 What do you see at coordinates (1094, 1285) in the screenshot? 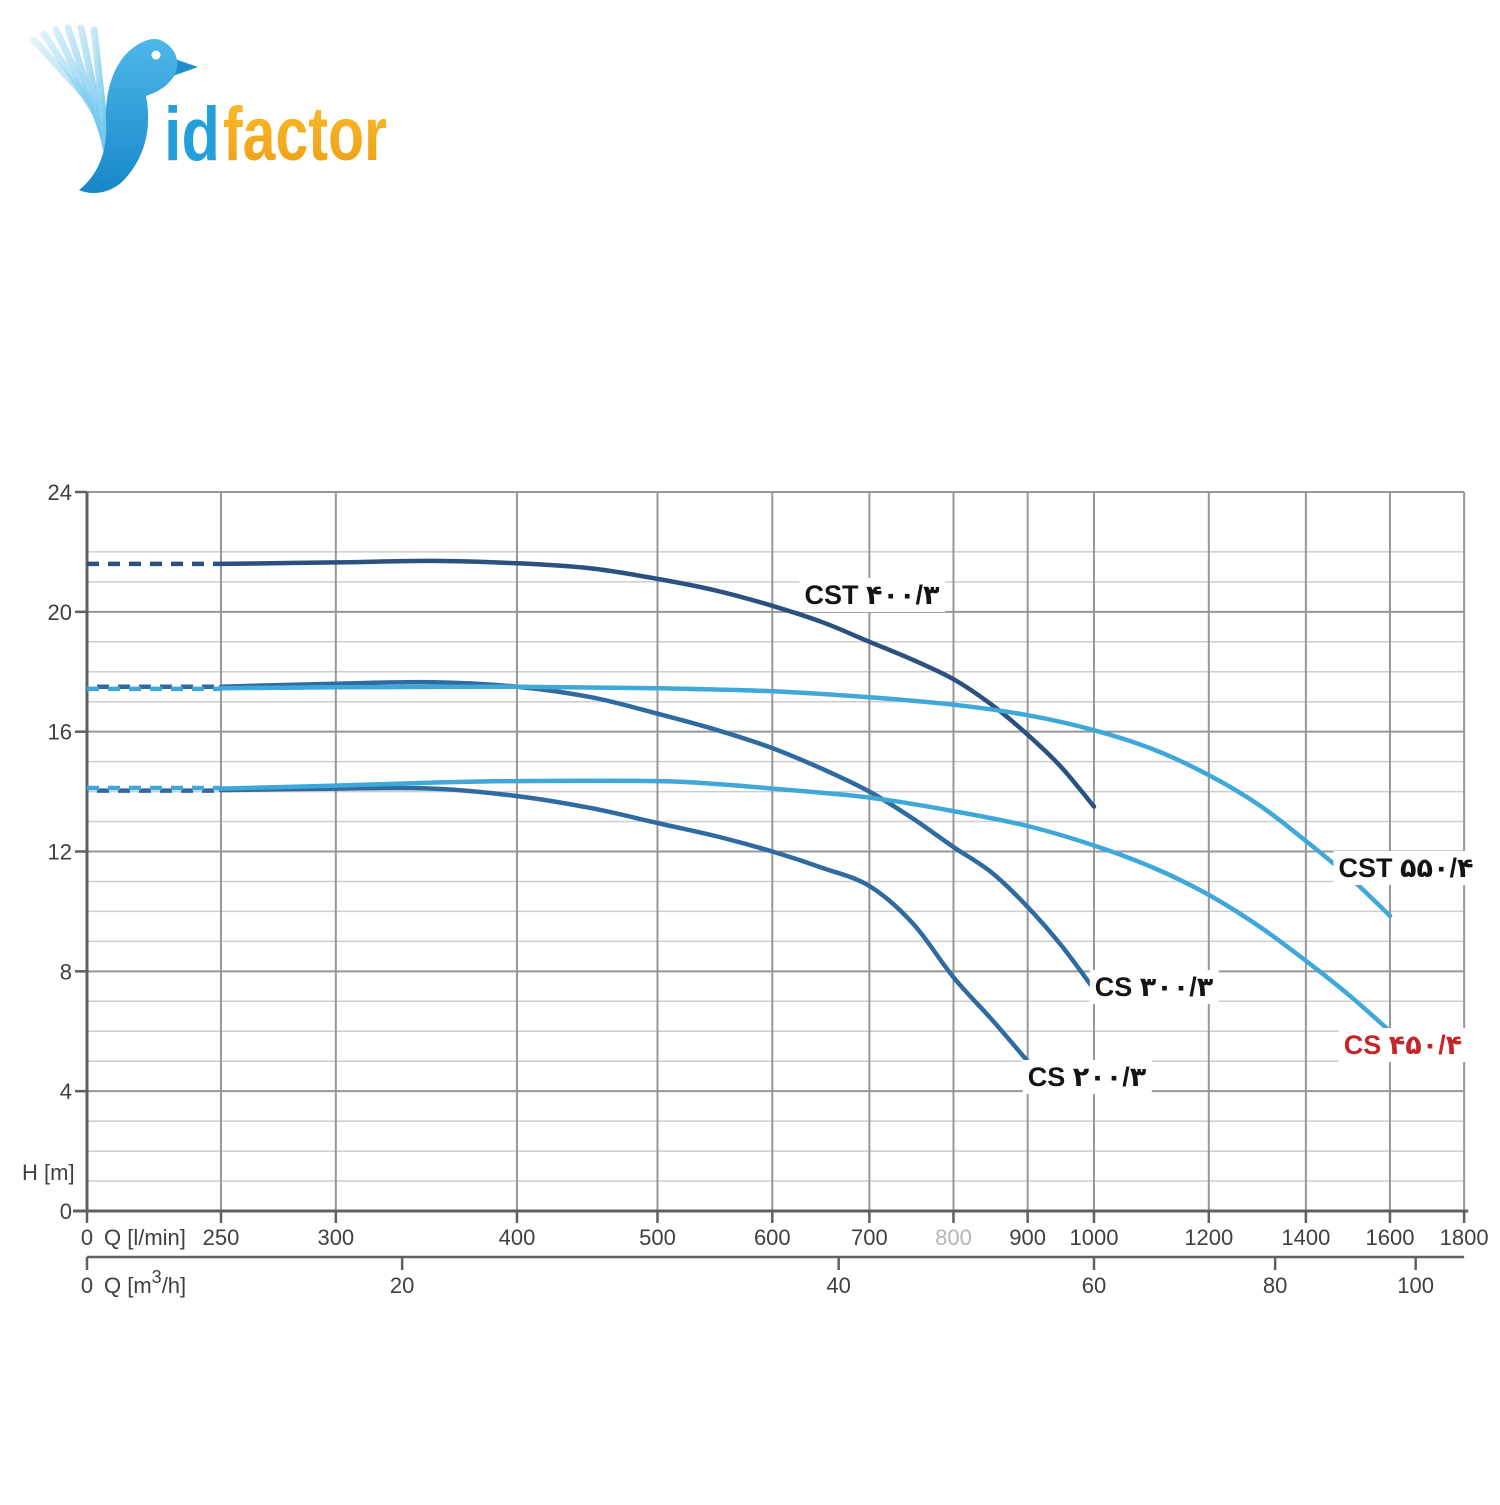
I see `x2-tick-label: 60` at bounding box center [1094, 1285].